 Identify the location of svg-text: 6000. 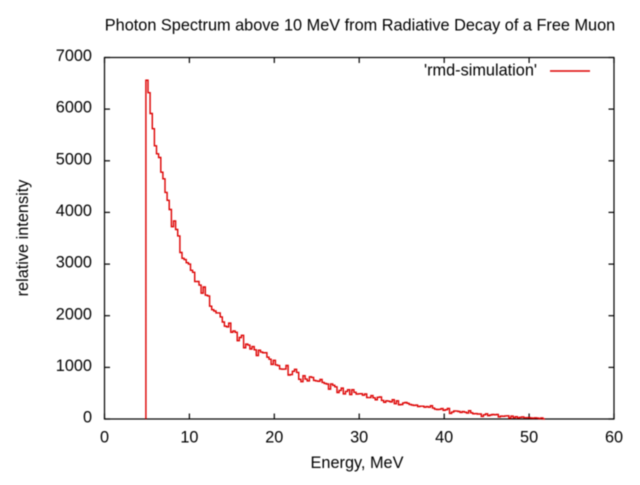
(74, 108).